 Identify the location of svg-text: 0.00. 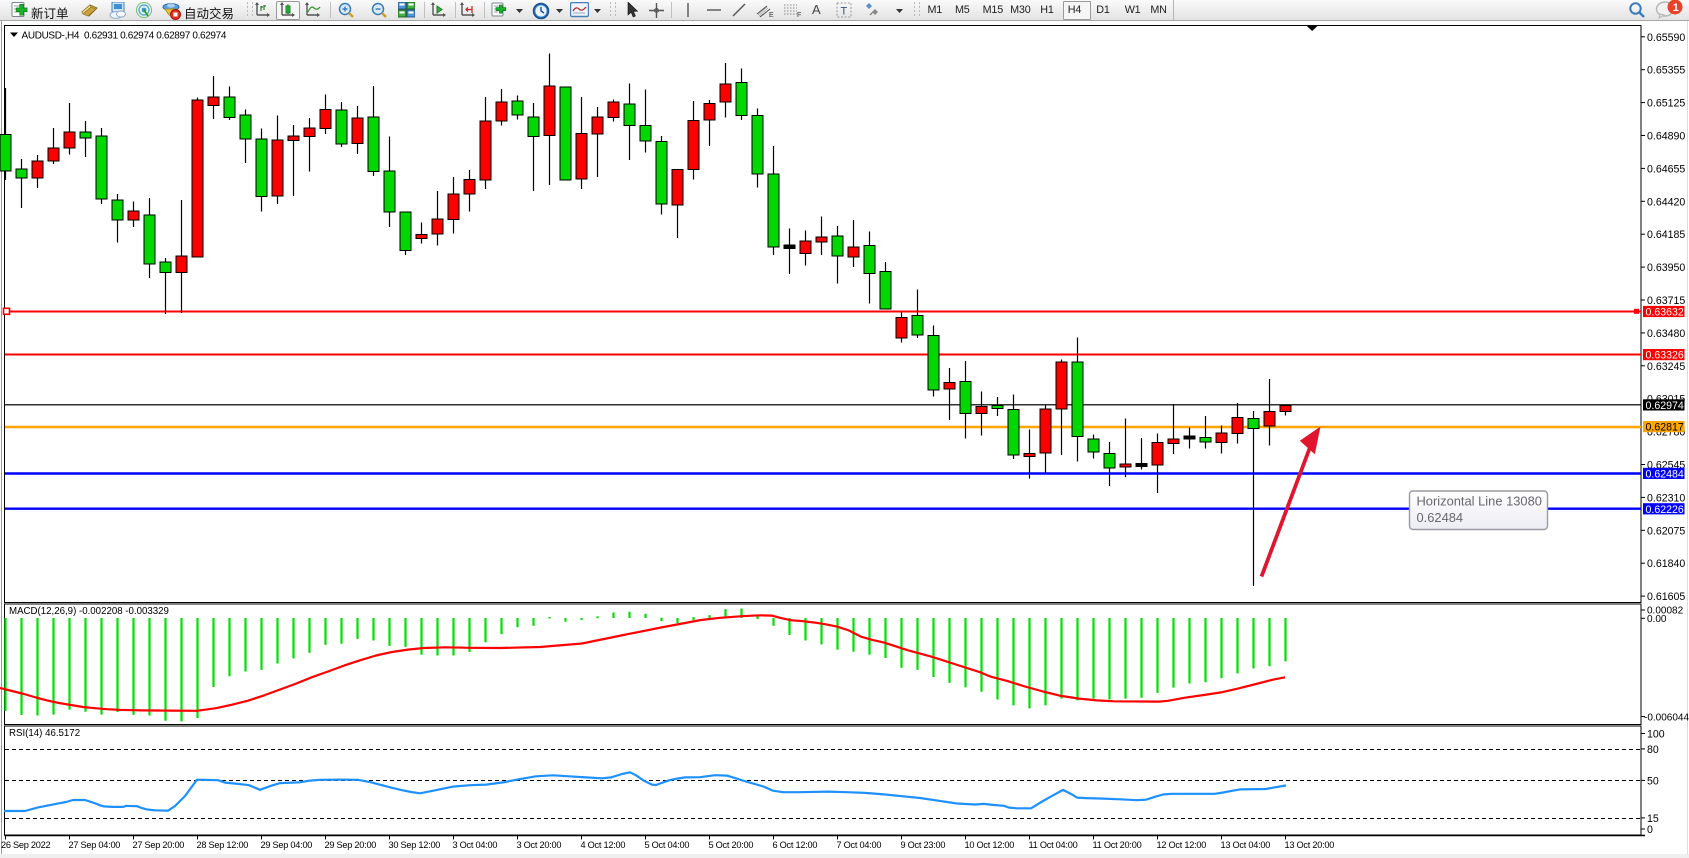
(1657, 619).